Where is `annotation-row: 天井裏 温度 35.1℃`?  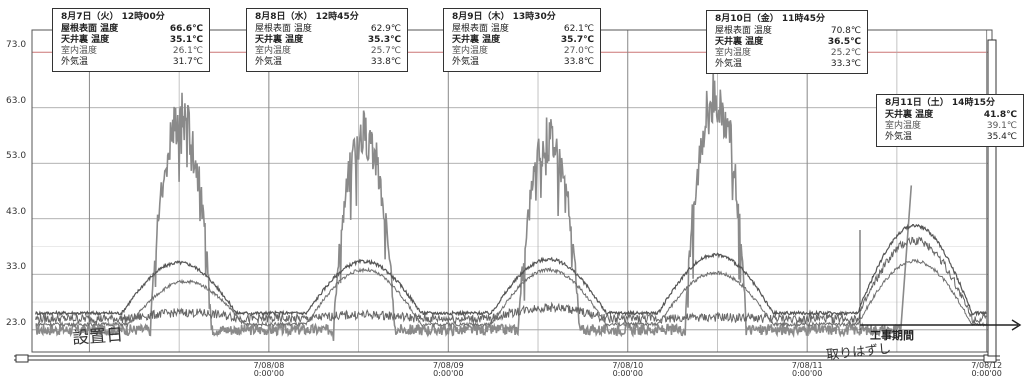 annotation-row: 天井裏 温度 35.1℃ is located at coordinates (132, 40).